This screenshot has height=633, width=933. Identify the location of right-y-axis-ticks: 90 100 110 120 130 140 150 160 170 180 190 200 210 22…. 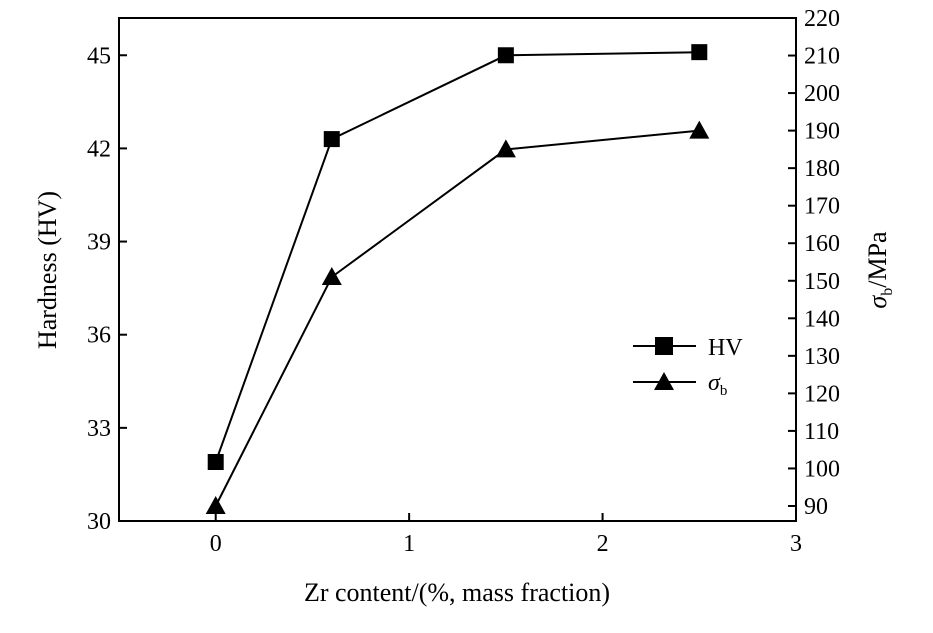
(814, 263).